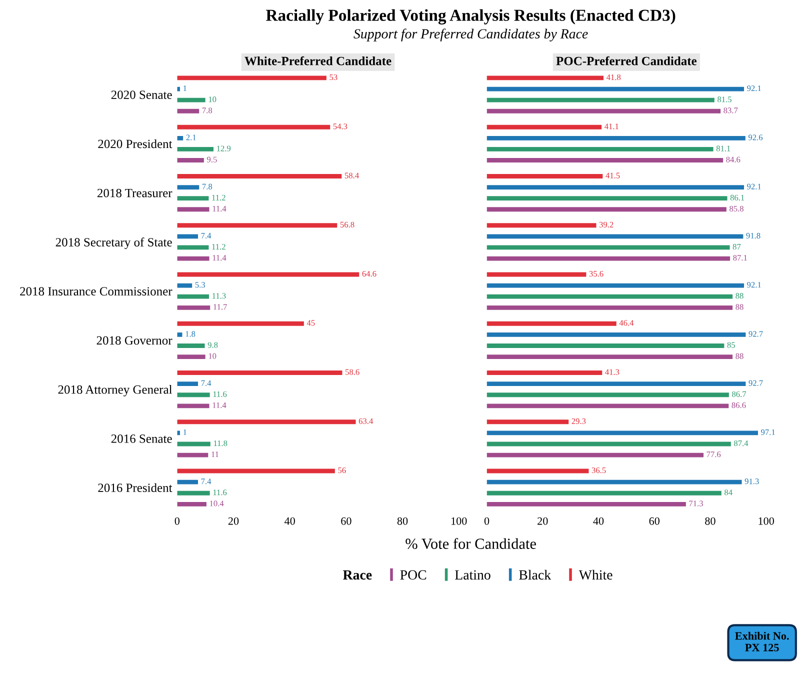 The height and width of the screenshot is (673, 798). What do you see at coordinates (626, 61) in the screenshot?
I see `chart-title: POC-Preferred Candidate` at bounding box center [626, 61].